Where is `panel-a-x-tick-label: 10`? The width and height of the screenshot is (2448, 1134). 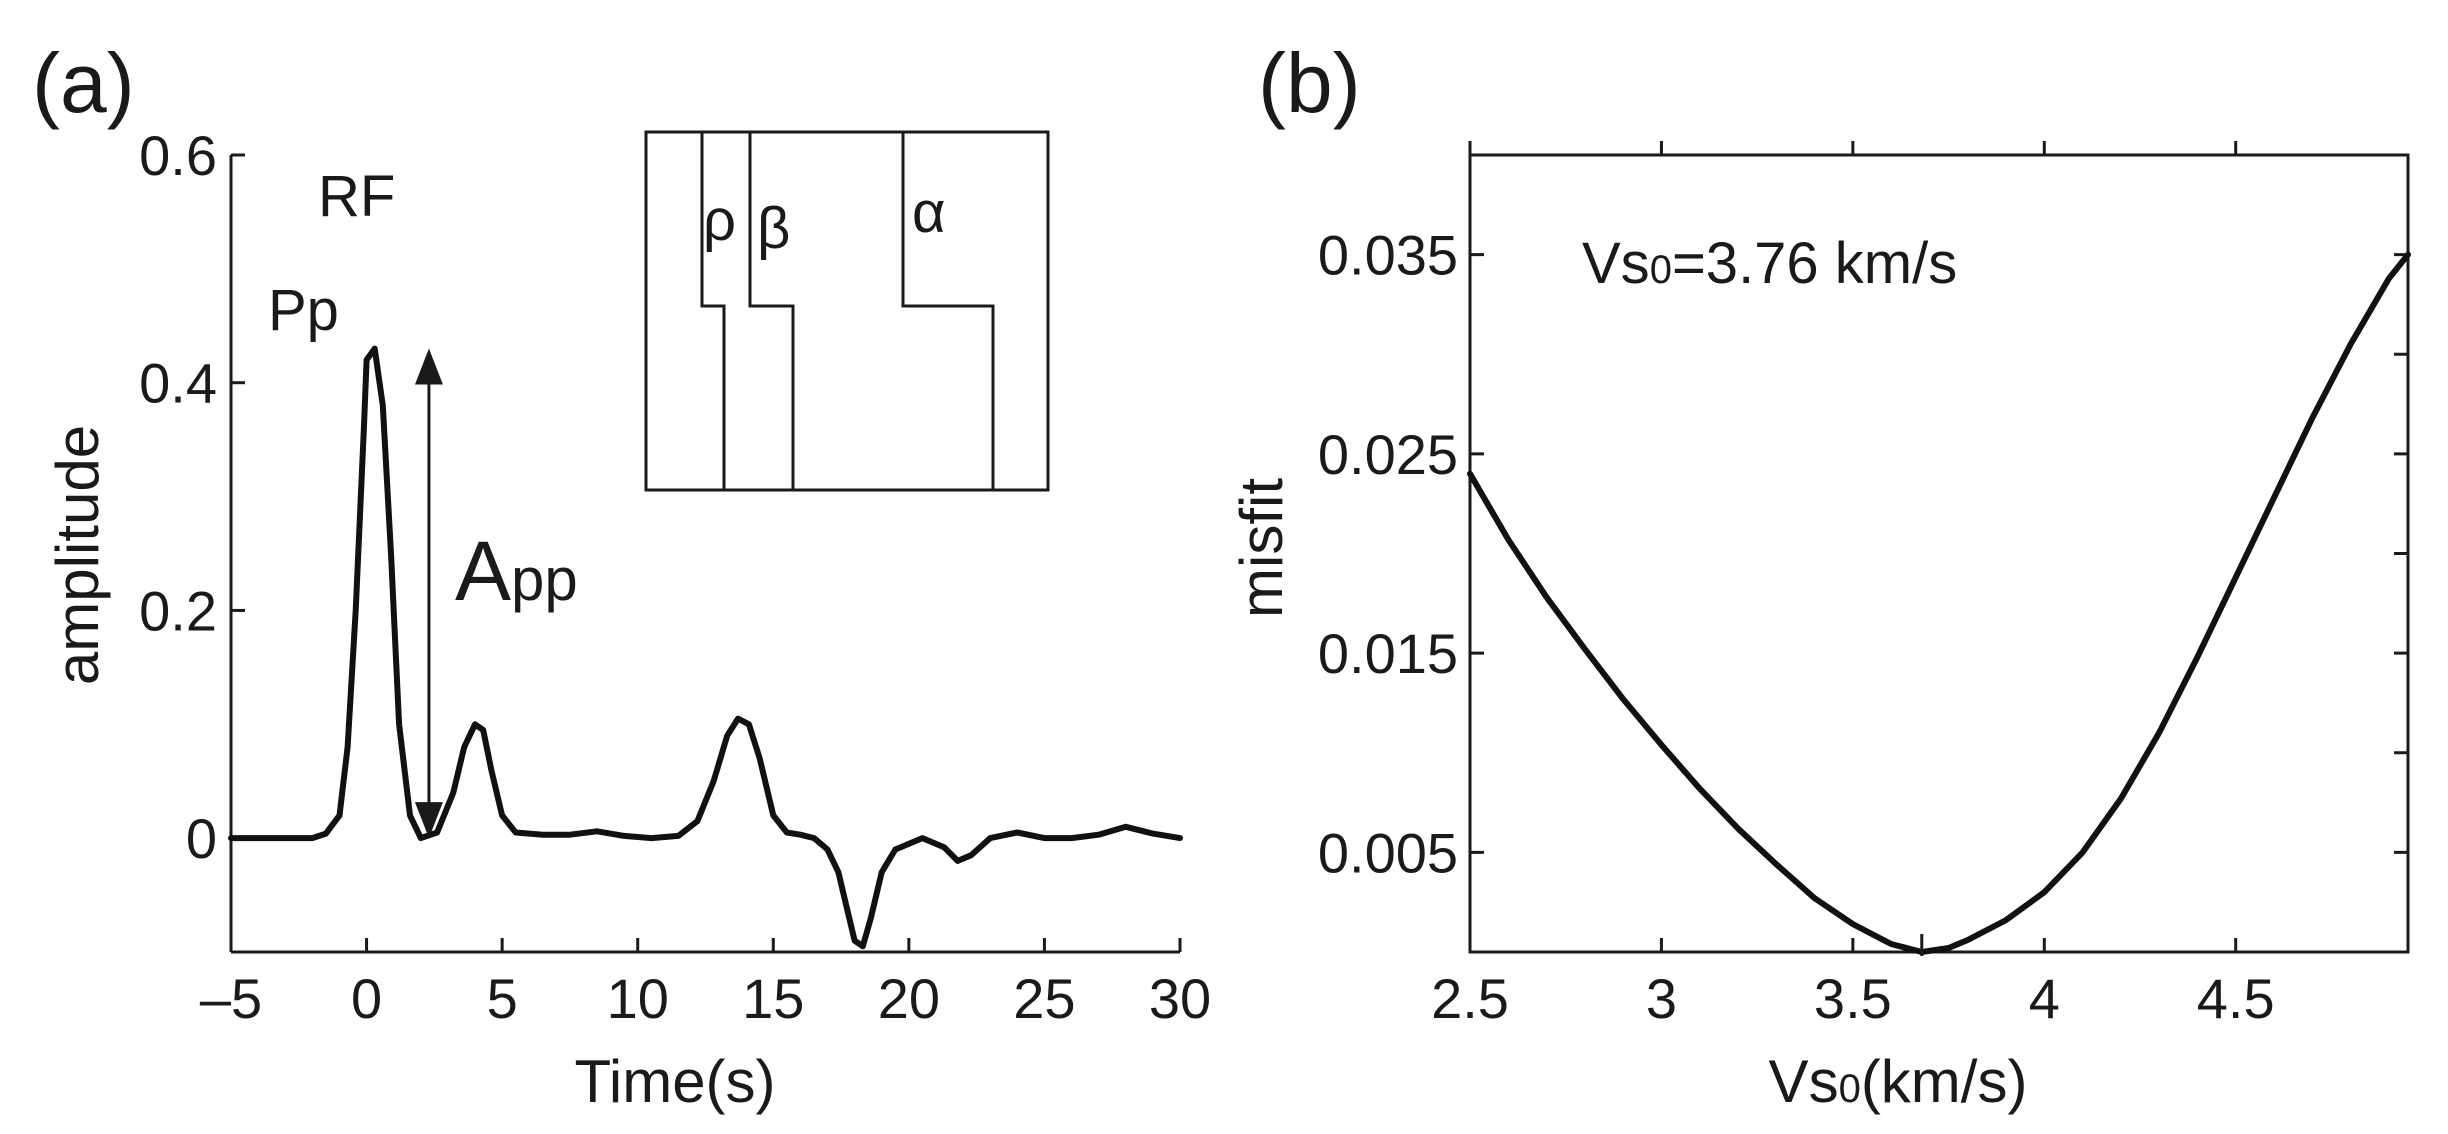
panel-a-x-tick-label: 10 is located at coordinates (638, 998).